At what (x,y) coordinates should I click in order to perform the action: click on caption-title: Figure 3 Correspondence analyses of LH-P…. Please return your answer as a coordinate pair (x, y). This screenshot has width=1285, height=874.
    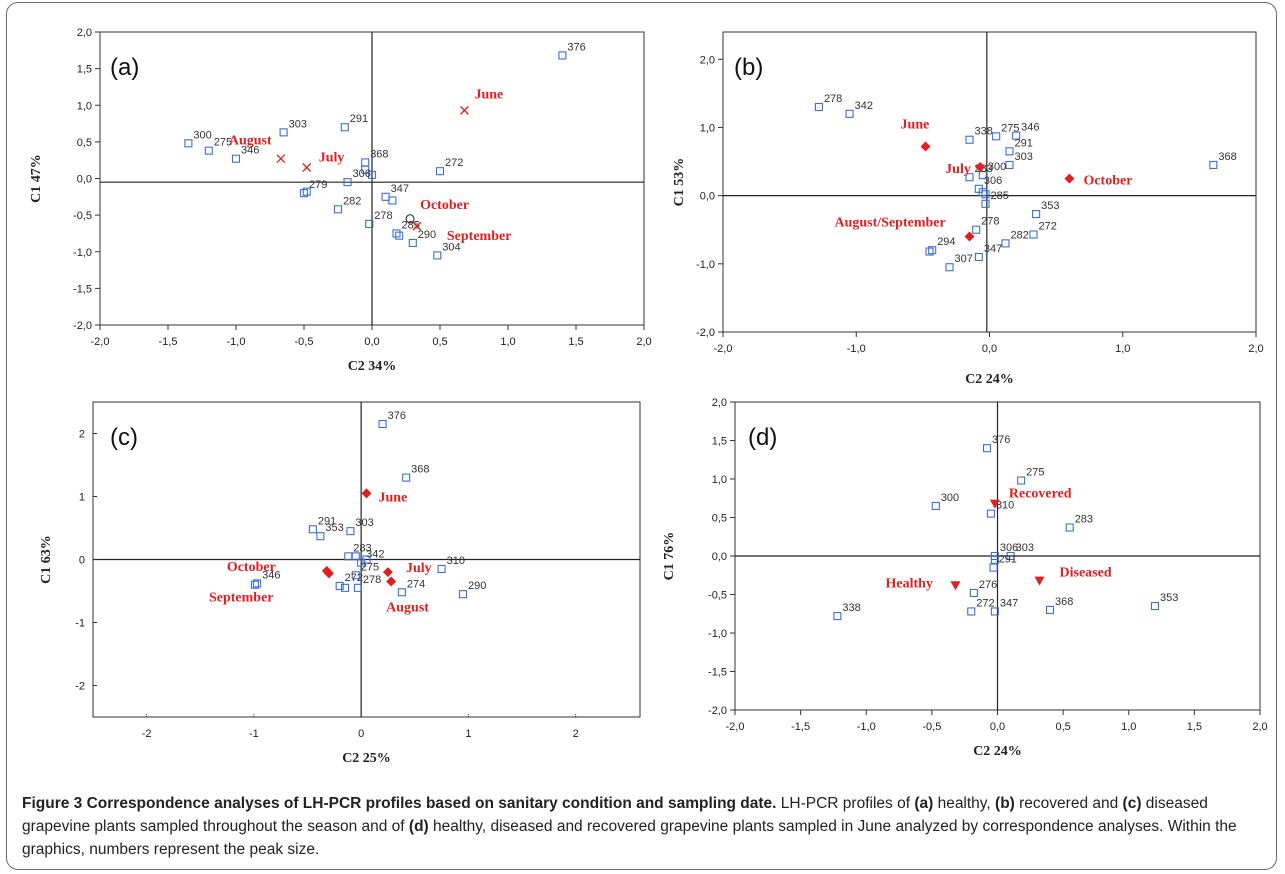
    Looking at the image, I should click on (399, 803).